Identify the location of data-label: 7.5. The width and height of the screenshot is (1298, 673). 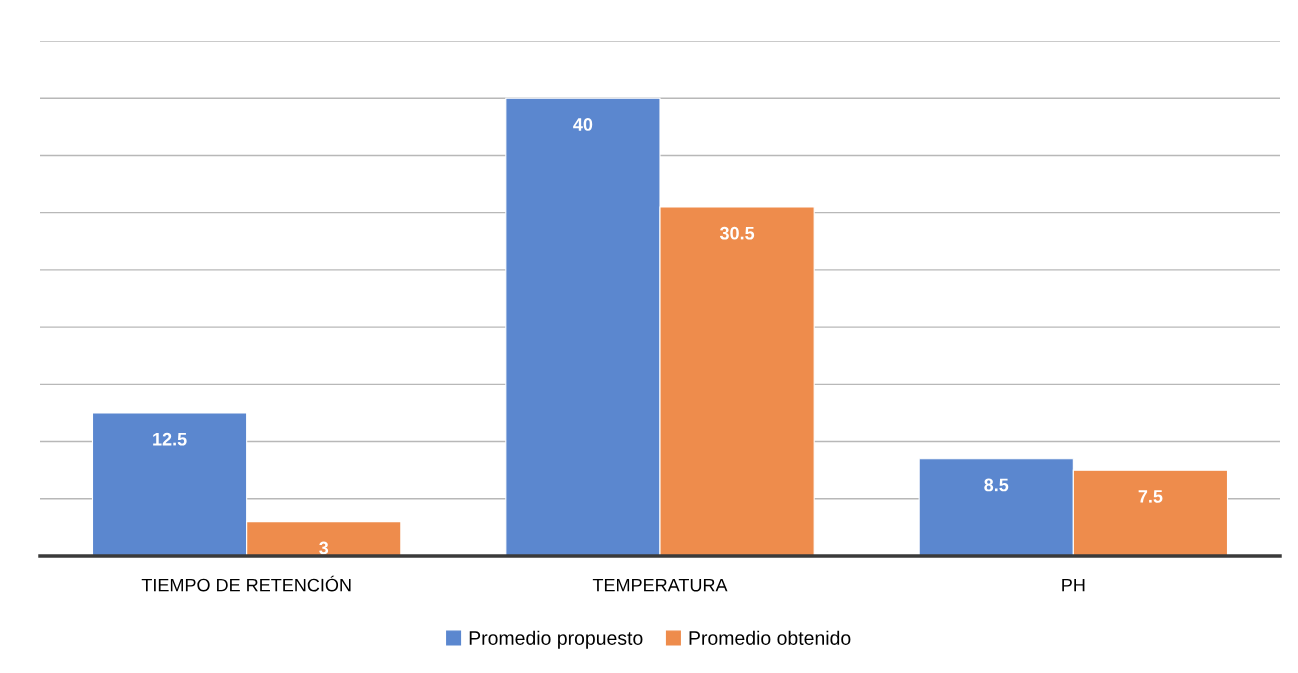
(1150, 496).